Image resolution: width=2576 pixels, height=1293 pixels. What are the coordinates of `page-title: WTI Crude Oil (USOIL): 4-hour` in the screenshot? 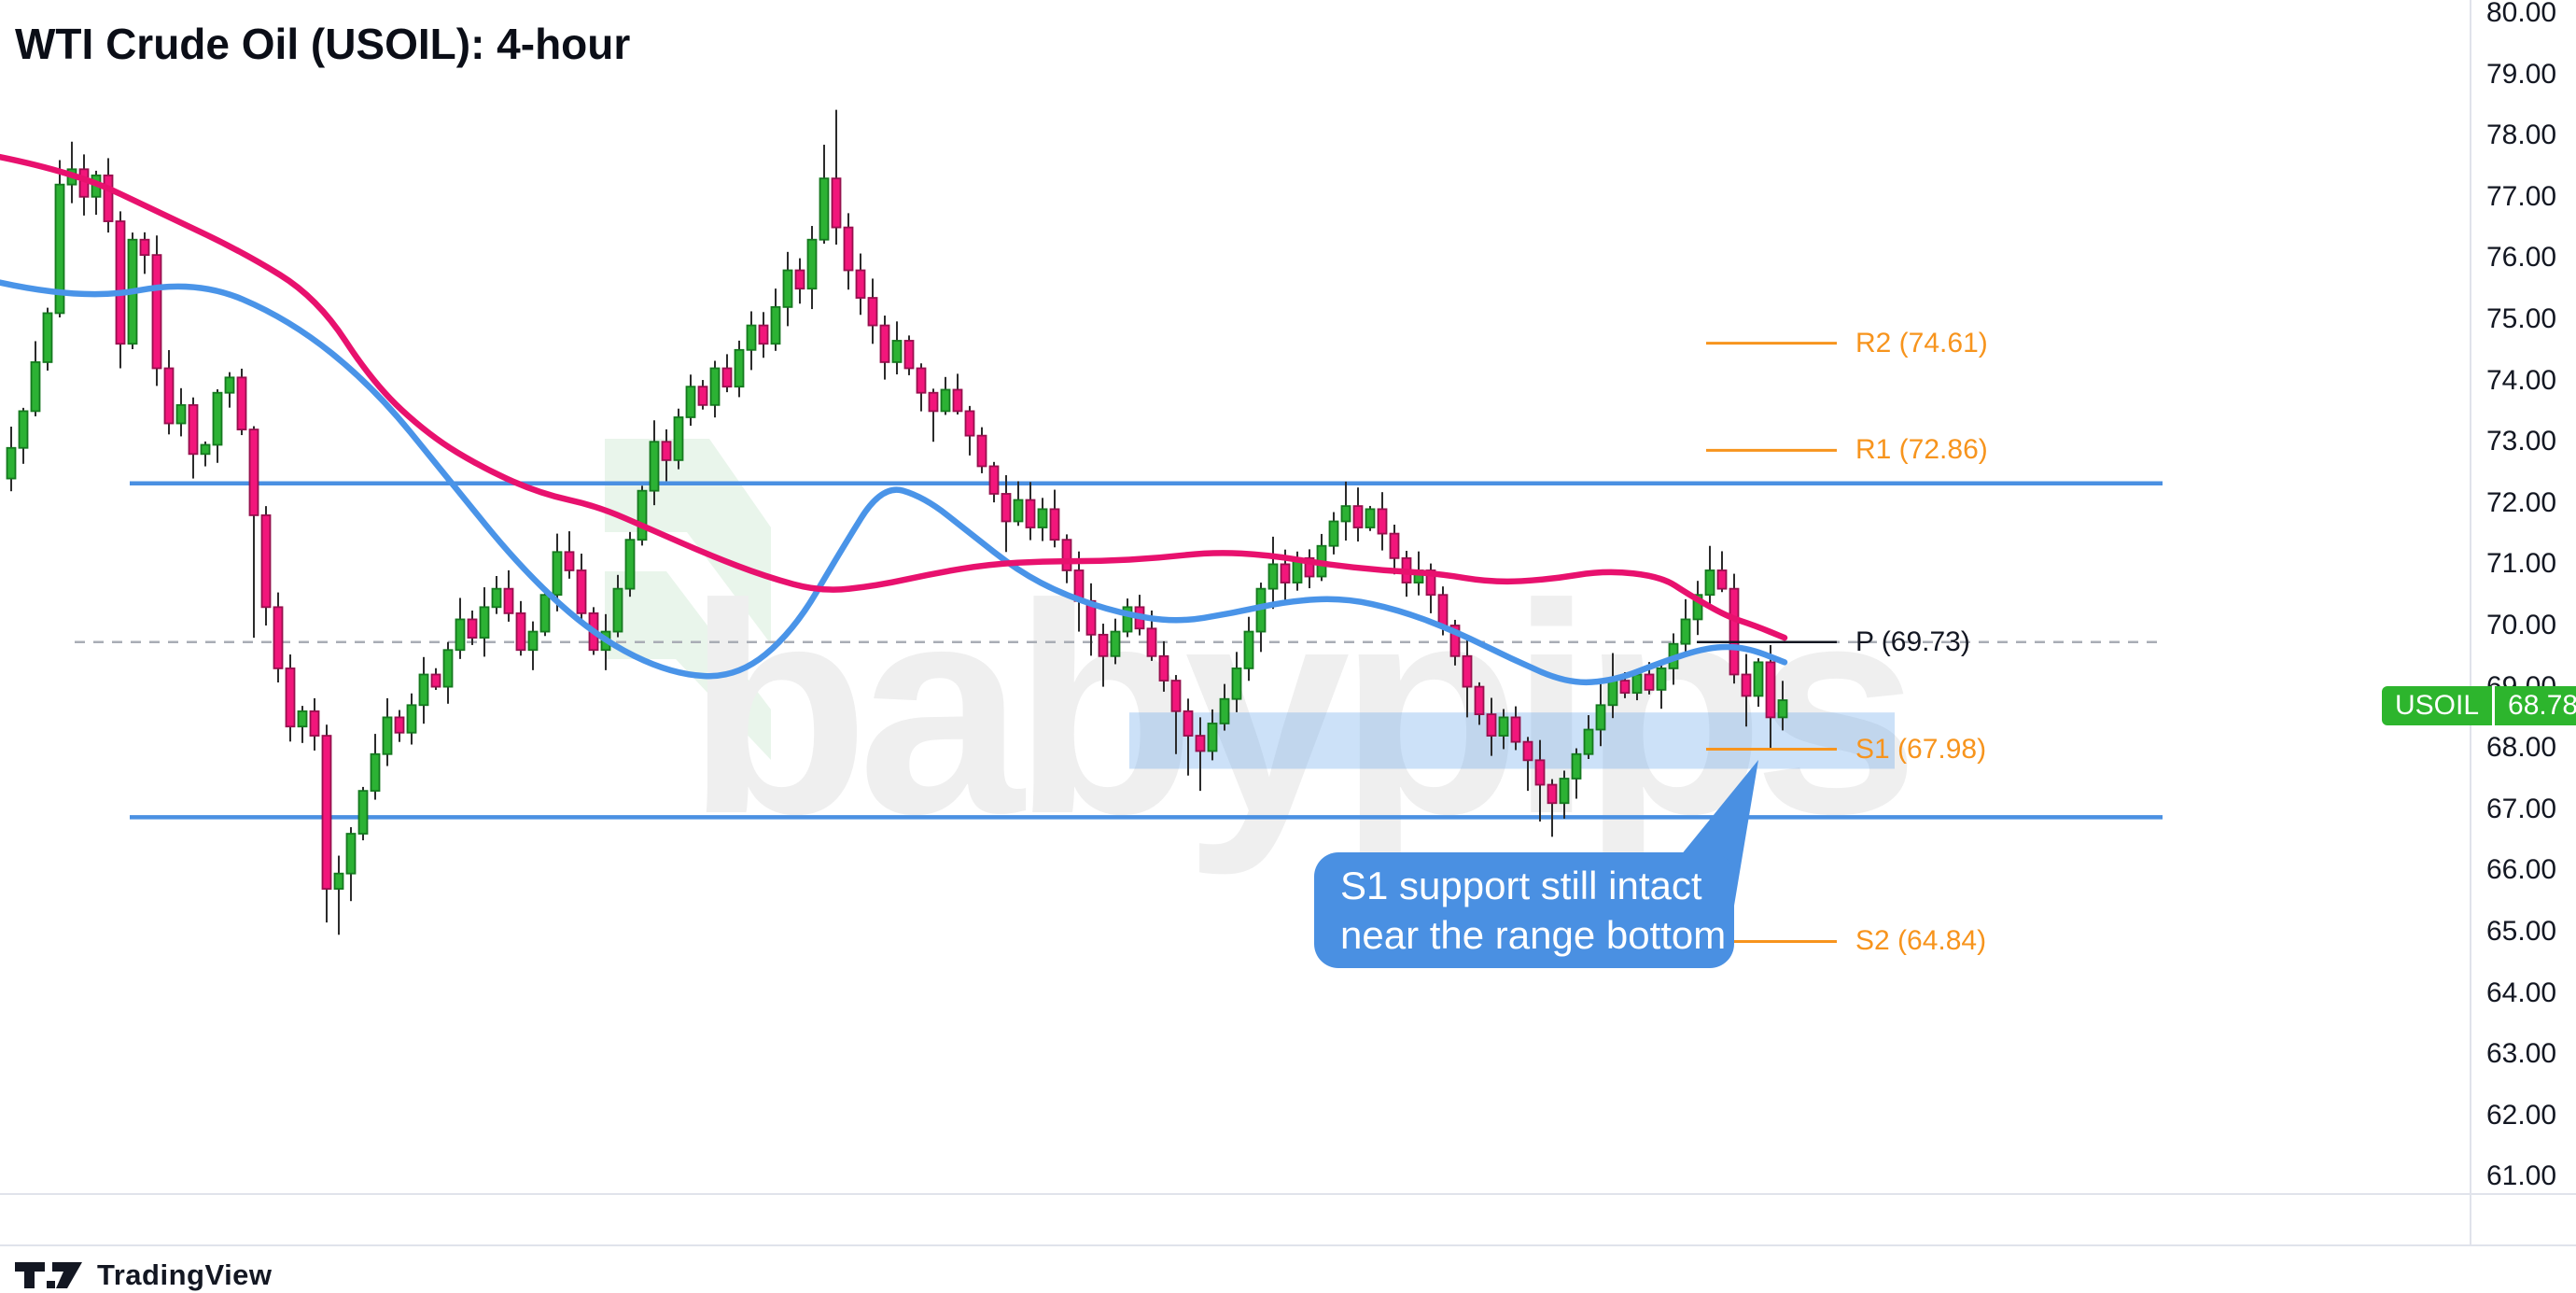 It's located at (323, 44).